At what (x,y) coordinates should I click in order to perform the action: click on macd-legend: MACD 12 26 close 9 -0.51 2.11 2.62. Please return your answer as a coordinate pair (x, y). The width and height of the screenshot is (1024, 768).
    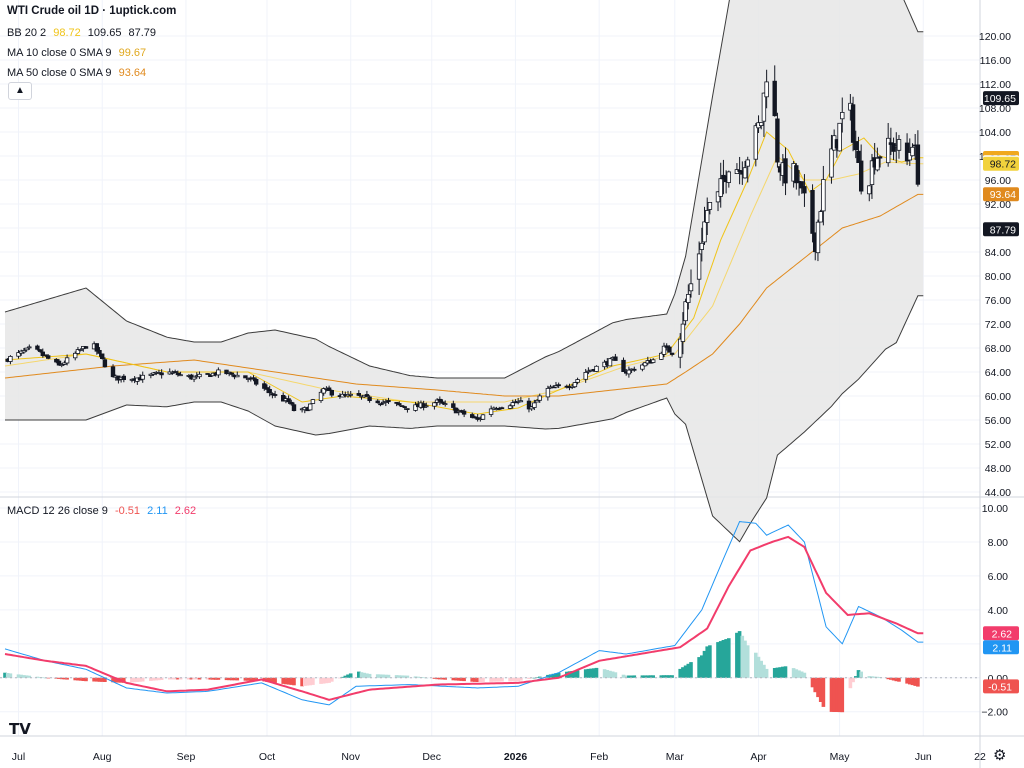
    Looking at the image, I should click on (103, 511).